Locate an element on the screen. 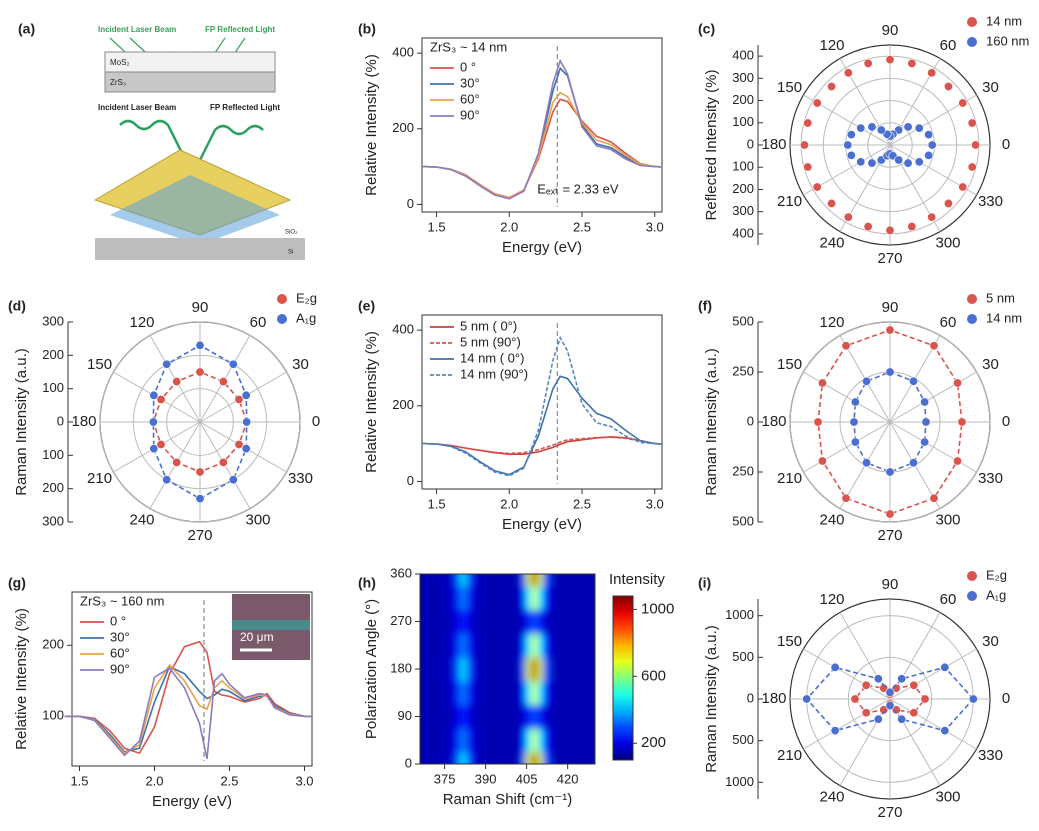 This screenshot has height=831, width=1039. legend-label: 30° is located at coordinates (120, 636).